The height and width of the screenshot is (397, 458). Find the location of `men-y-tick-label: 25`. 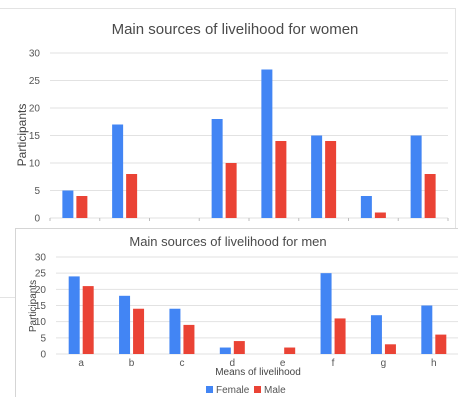

men-y-tick-label: 25 is located at coordinates (41, 274).